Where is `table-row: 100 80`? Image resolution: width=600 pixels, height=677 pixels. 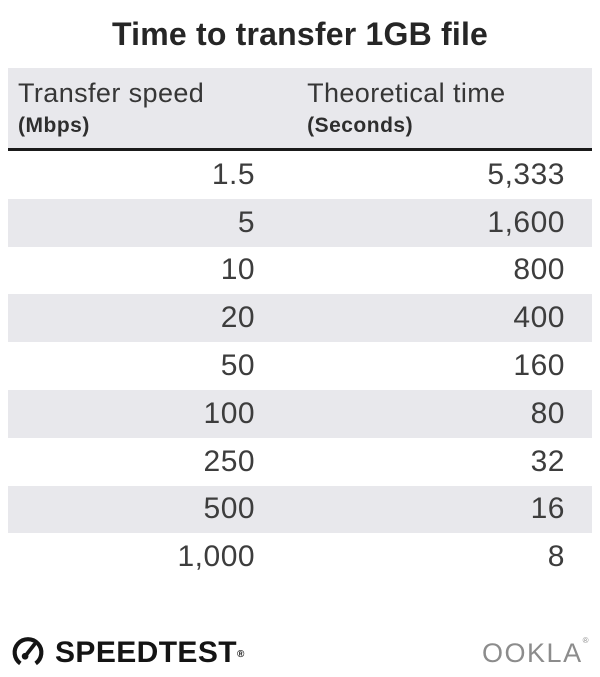
table-row: 100 80 is located at coordinates (300, 413).